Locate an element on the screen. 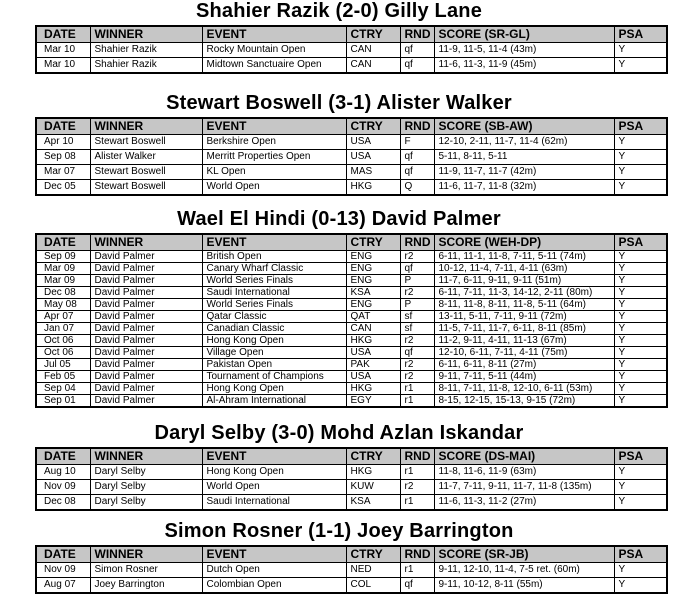 The image size is (678, 596). cell-score: 9-11, 10-12, 8-11 (55m) is located at coordinates (524, 585).